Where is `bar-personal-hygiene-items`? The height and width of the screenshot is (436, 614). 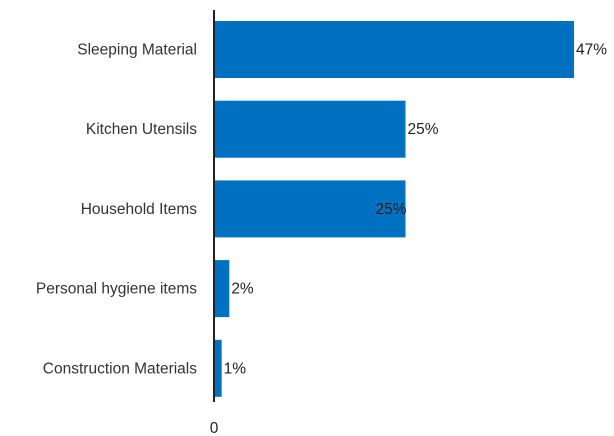
bar-personal-hygiene-items is located at coordinates (222, 289).